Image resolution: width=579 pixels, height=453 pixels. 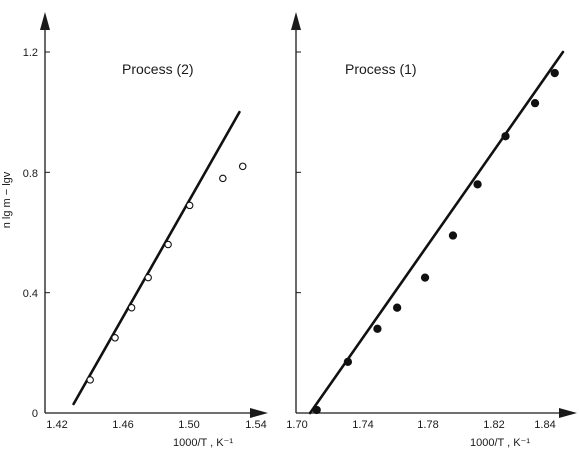 What do you see at coordinates (381, 69) in the screenshot?
I see `panel-title-right: Process (1)` at bounding box center [381, 69].